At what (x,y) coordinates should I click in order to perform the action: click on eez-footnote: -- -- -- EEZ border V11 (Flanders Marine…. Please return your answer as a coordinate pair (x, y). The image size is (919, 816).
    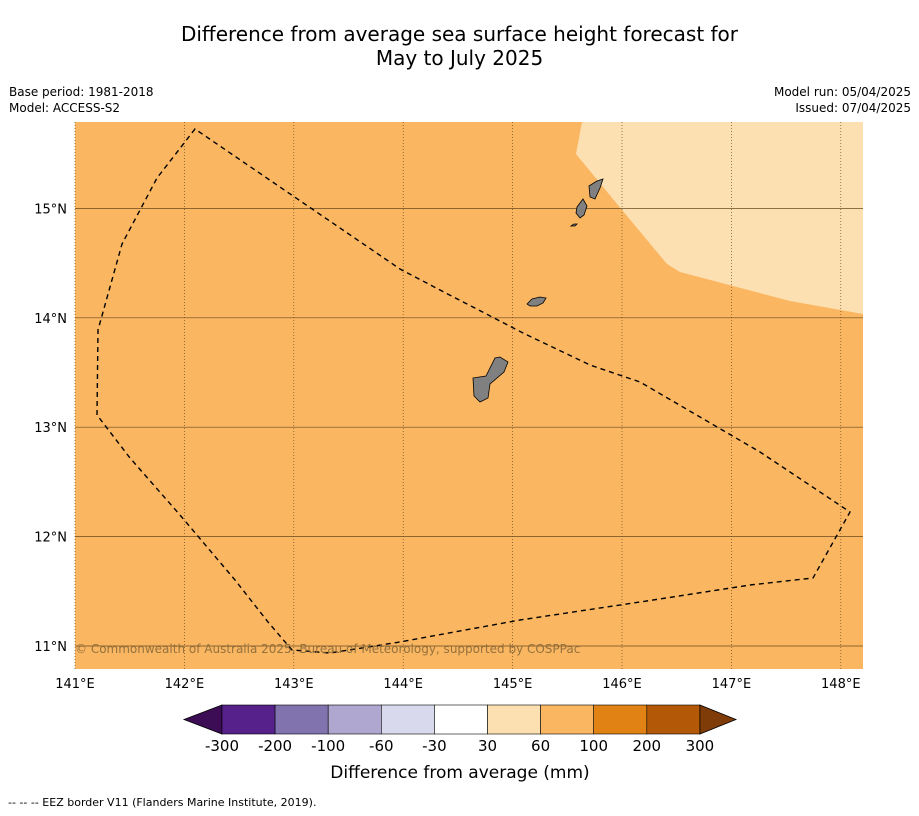
    Looking at the image, I should click on (162, 802).